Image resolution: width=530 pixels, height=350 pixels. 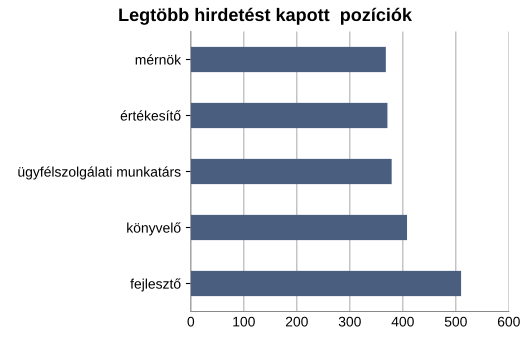 What do you see at coordinates (190, 321) in the screenshot?
I see `x-tick-label: 0` at bounding box center [190, 321].